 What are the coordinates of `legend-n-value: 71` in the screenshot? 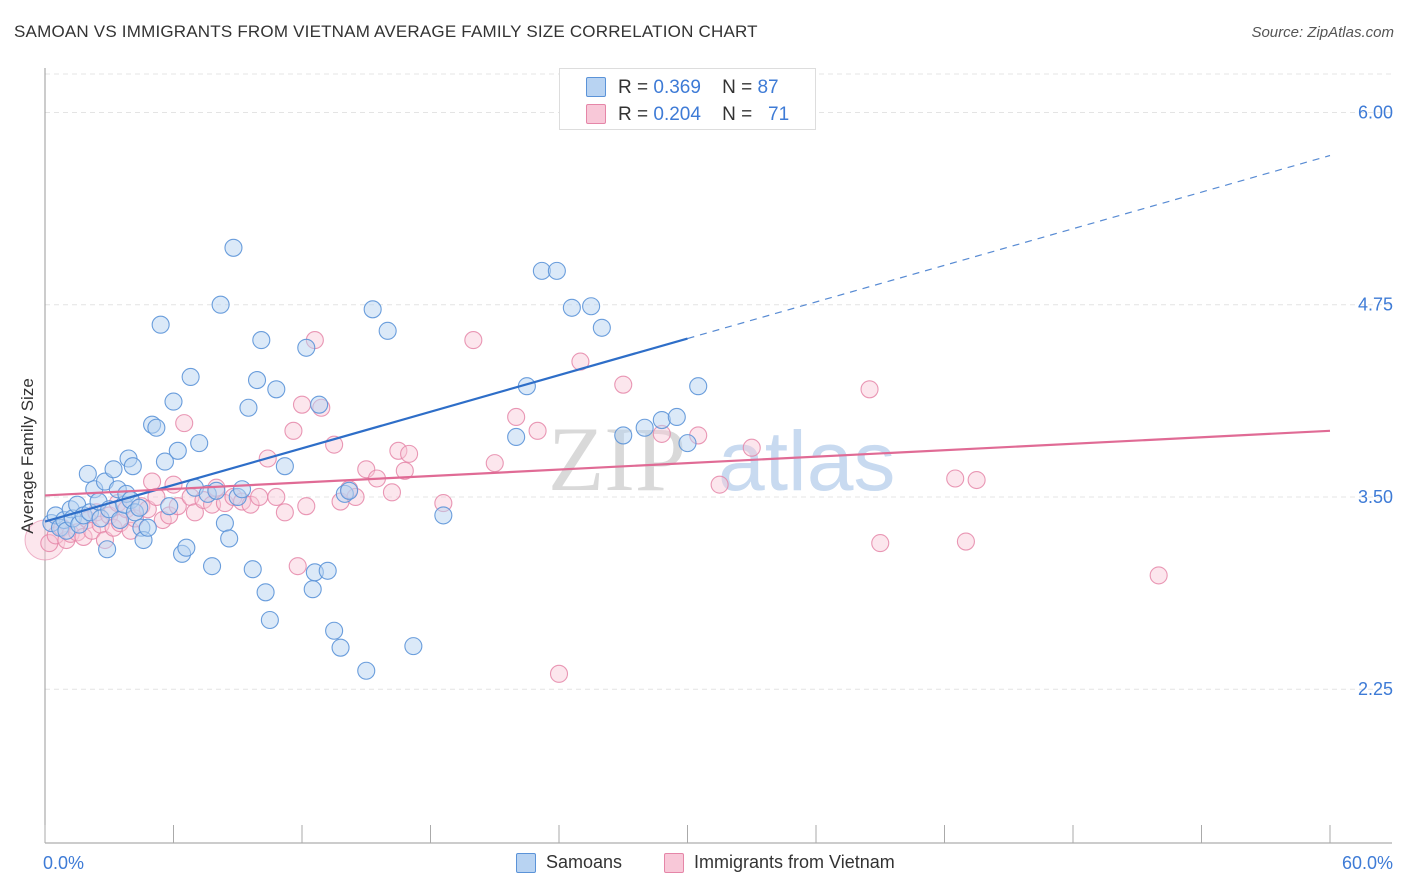 It's located at (779, 114).